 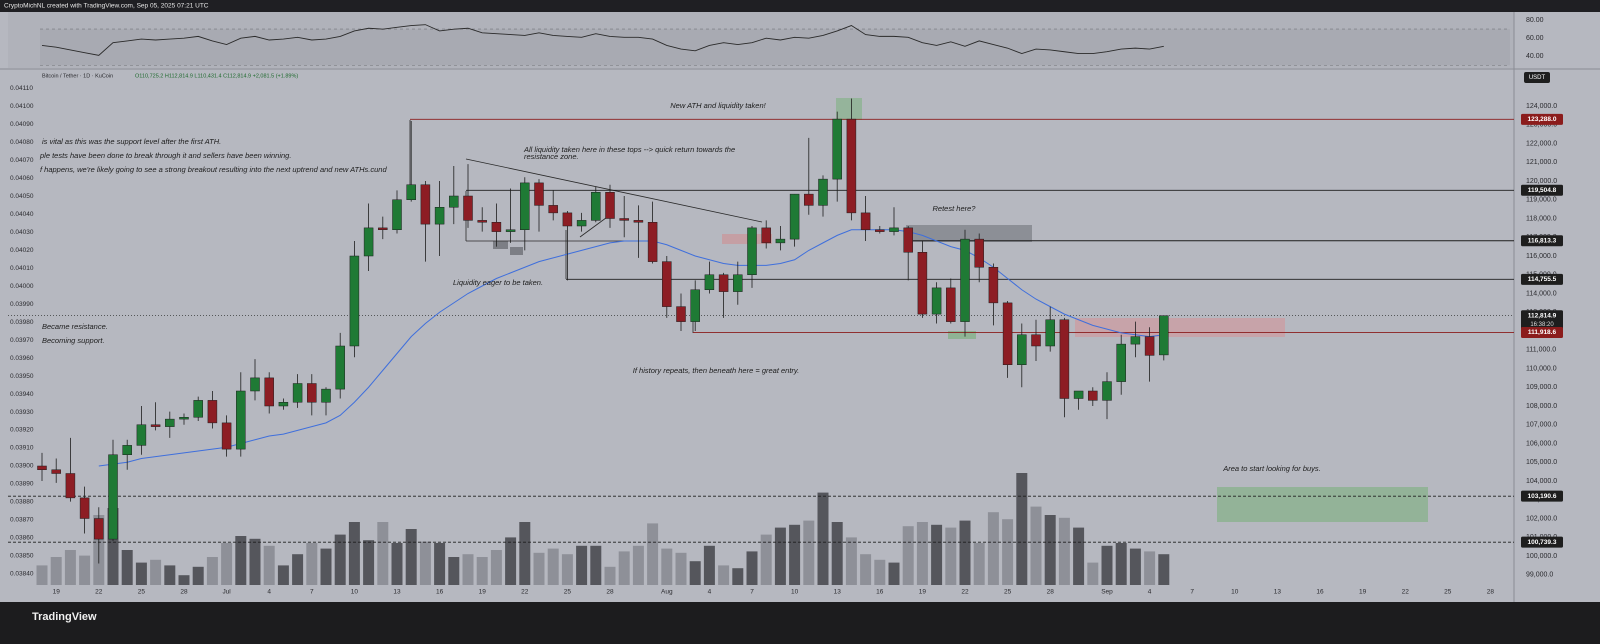 I want to click on y2-tick-label: 0.04110, so click(x=21, y=88).